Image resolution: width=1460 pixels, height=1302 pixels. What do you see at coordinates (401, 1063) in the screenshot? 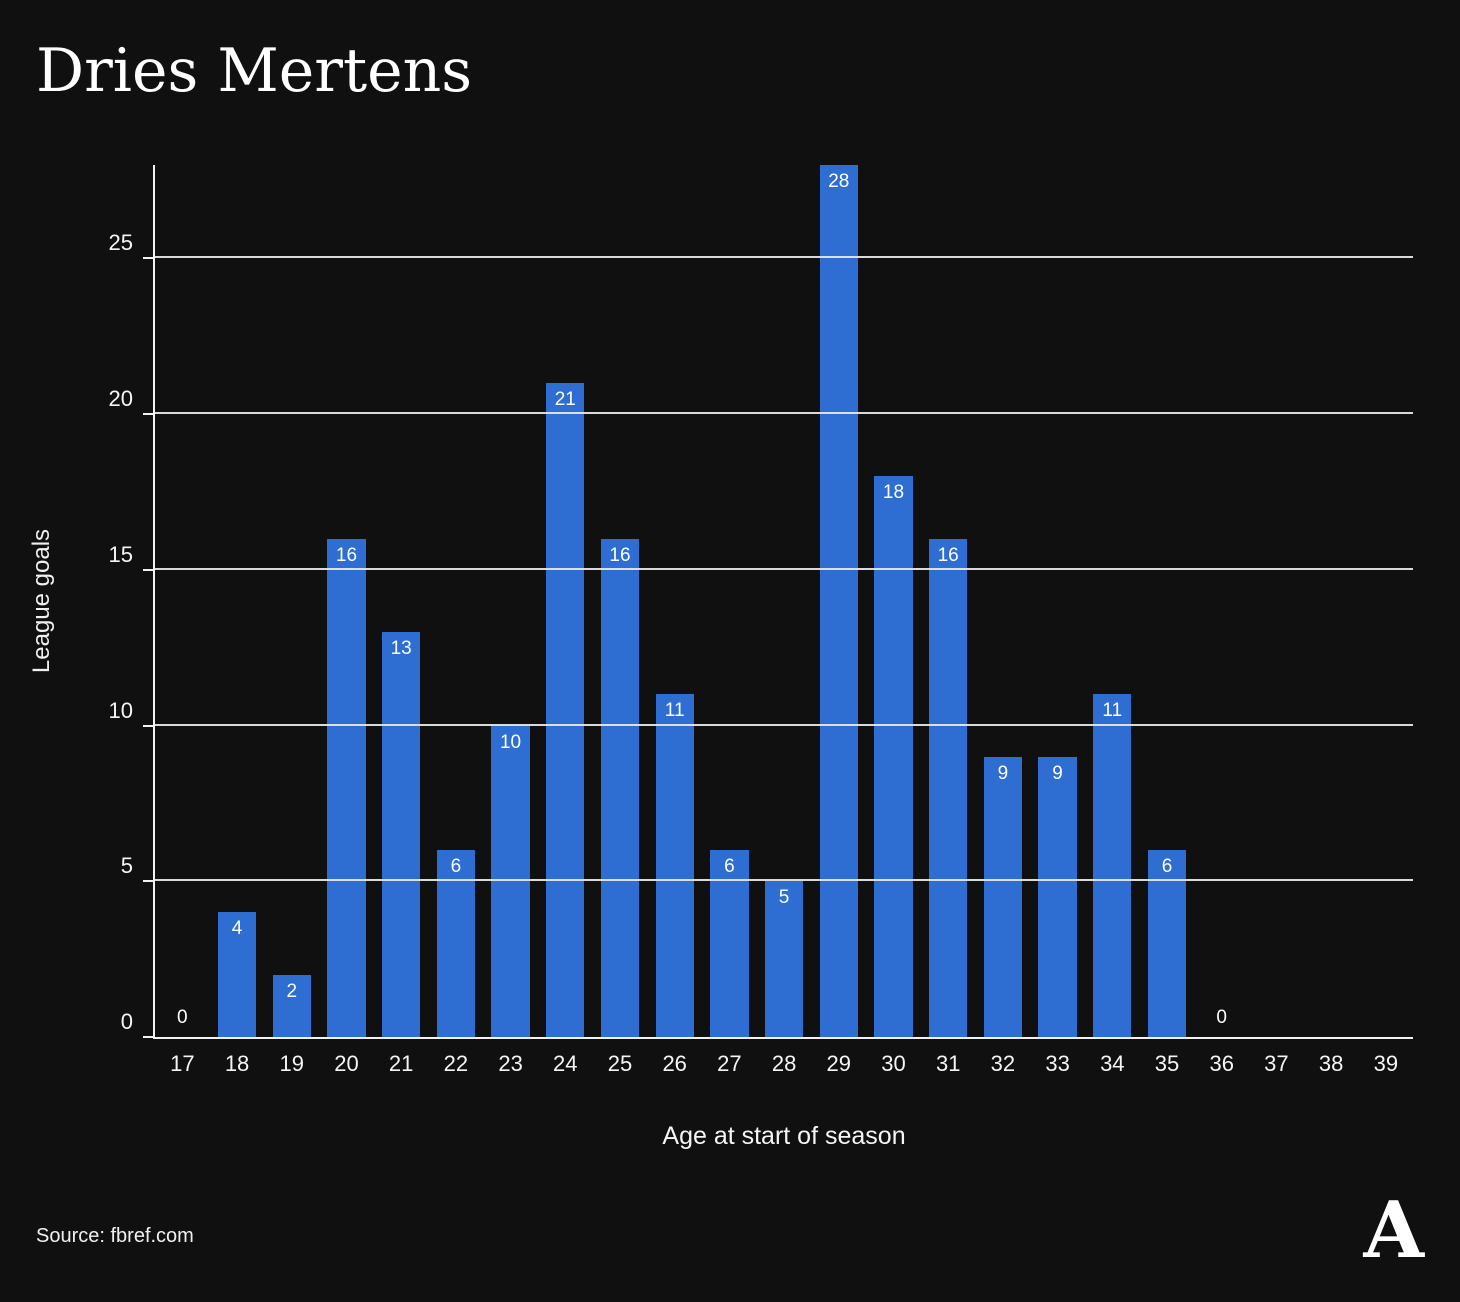
I see `x-tick-label: 21` at bounding box center [401, 1063].